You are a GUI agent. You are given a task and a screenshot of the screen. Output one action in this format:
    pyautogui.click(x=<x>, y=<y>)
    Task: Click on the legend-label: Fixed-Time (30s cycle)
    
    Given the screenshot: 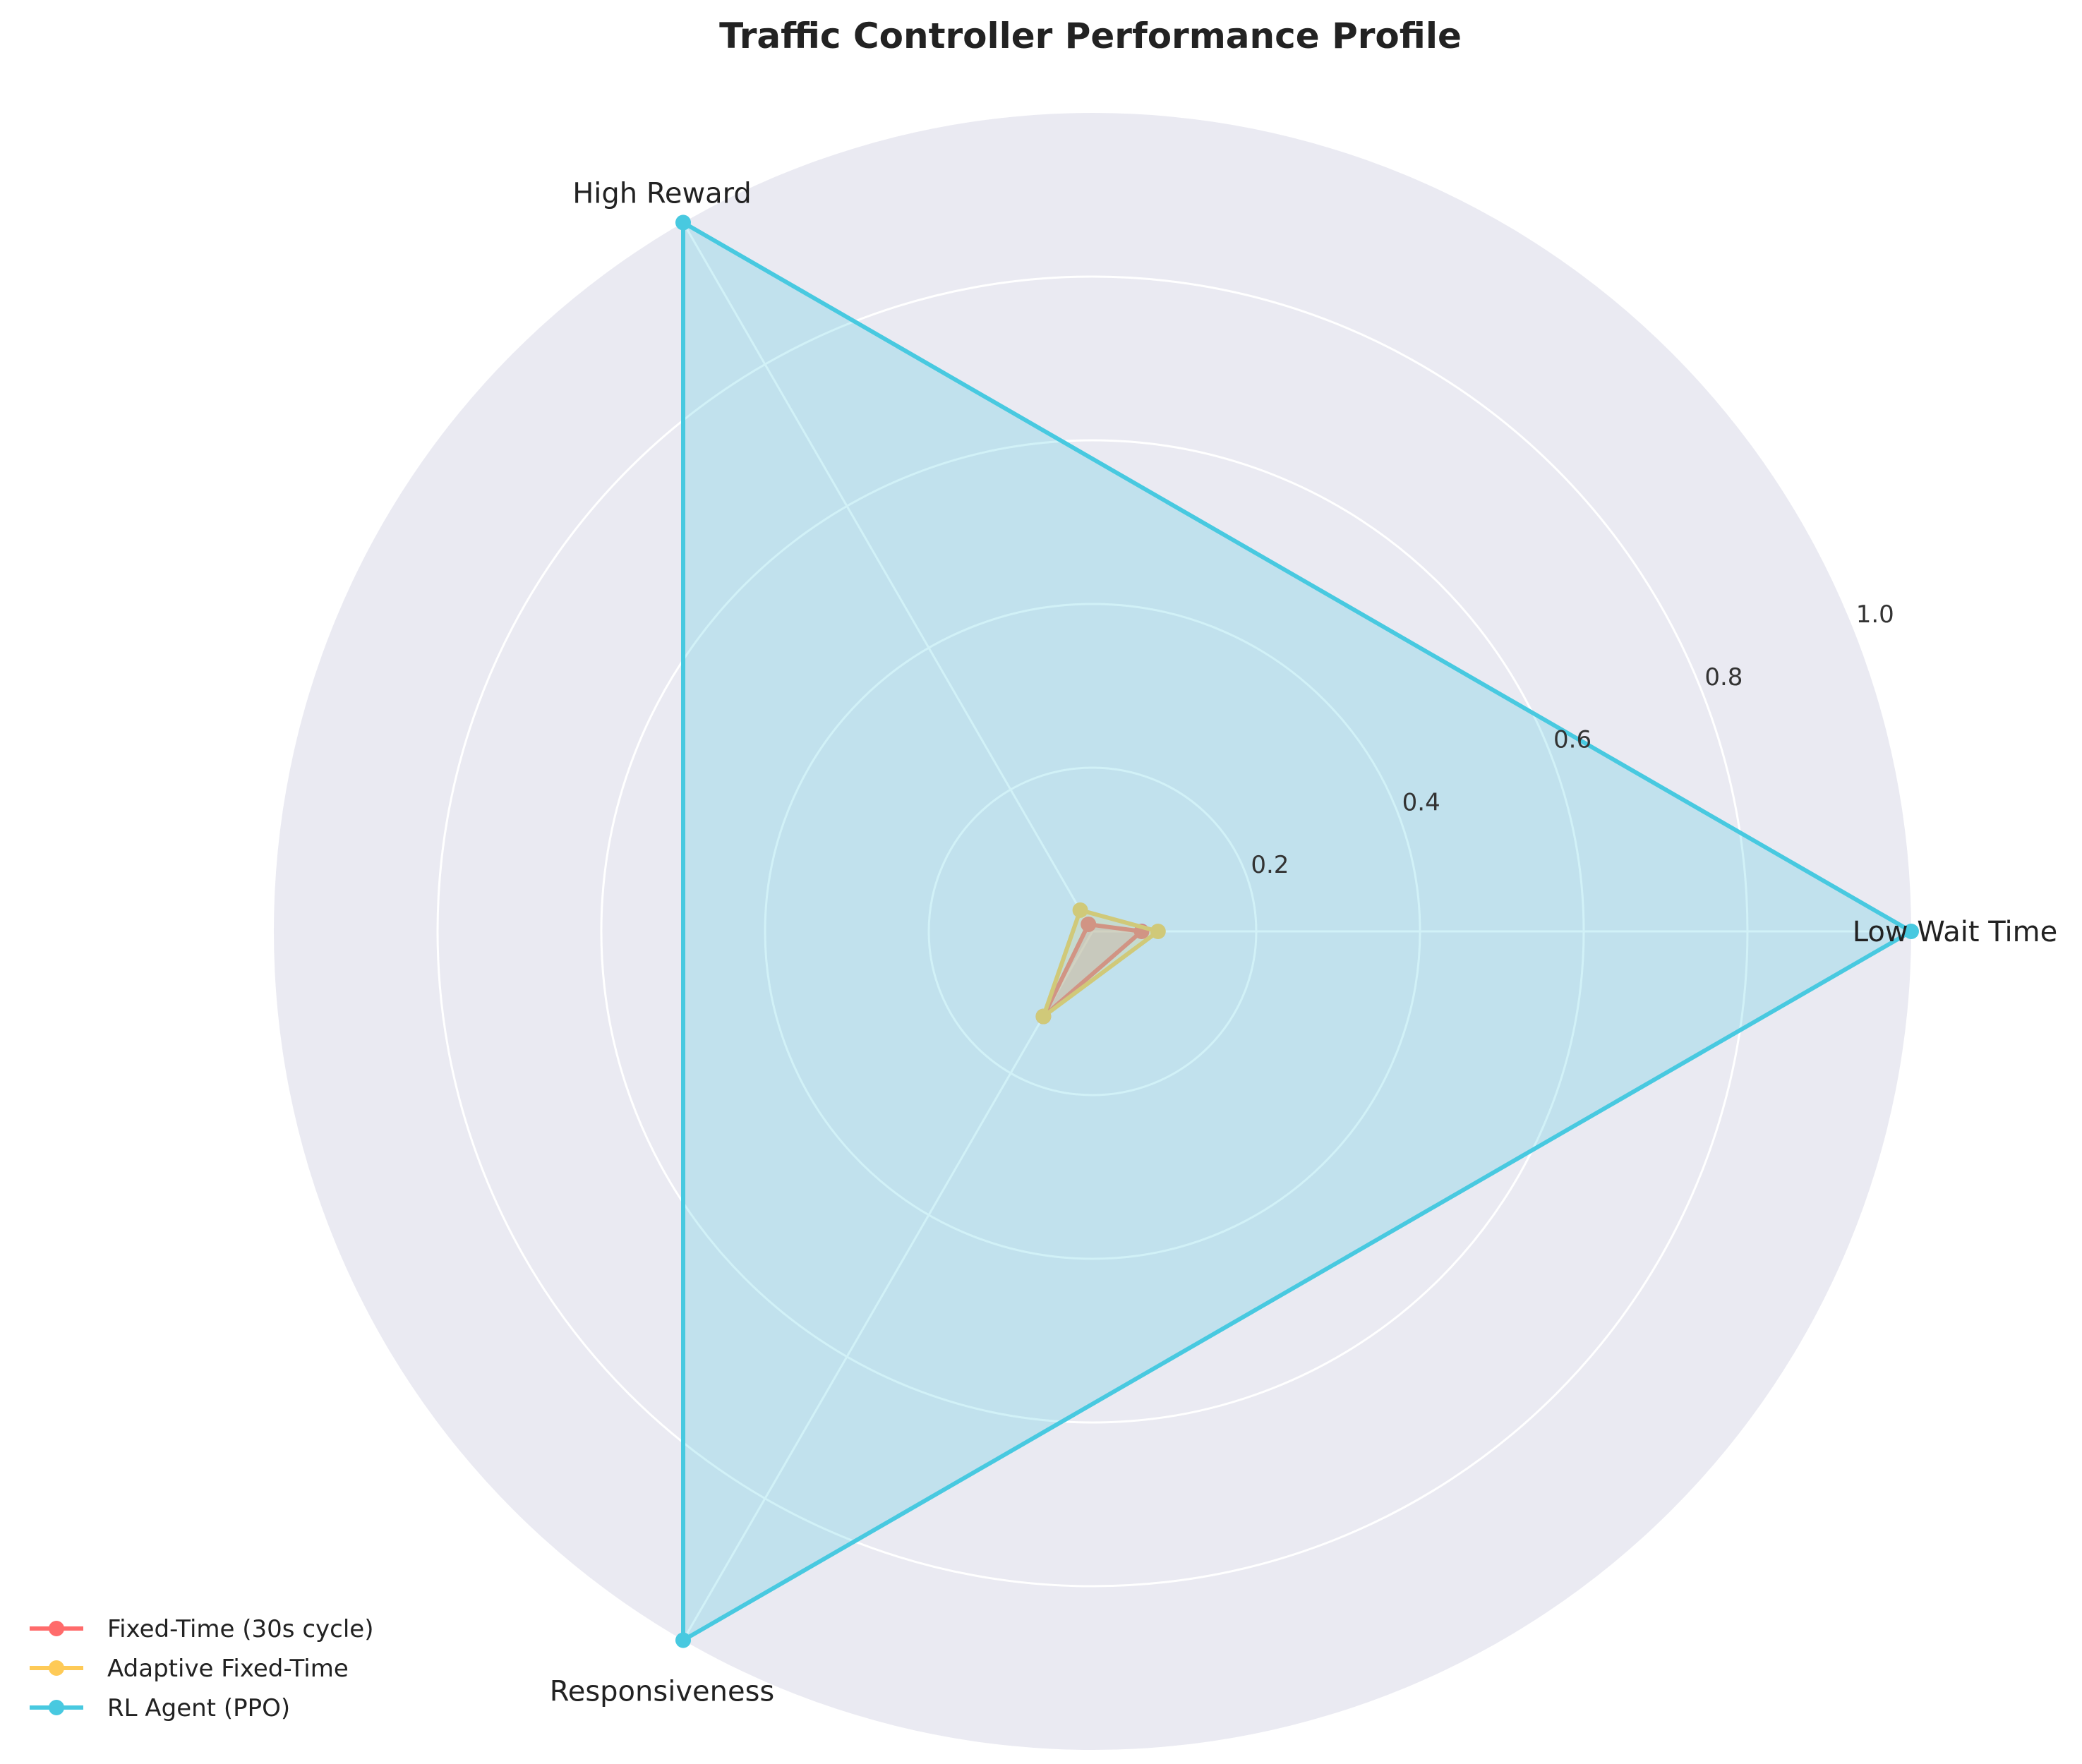 What is the action you would take?
    pyautogui.click(x=240, y=1629)
    